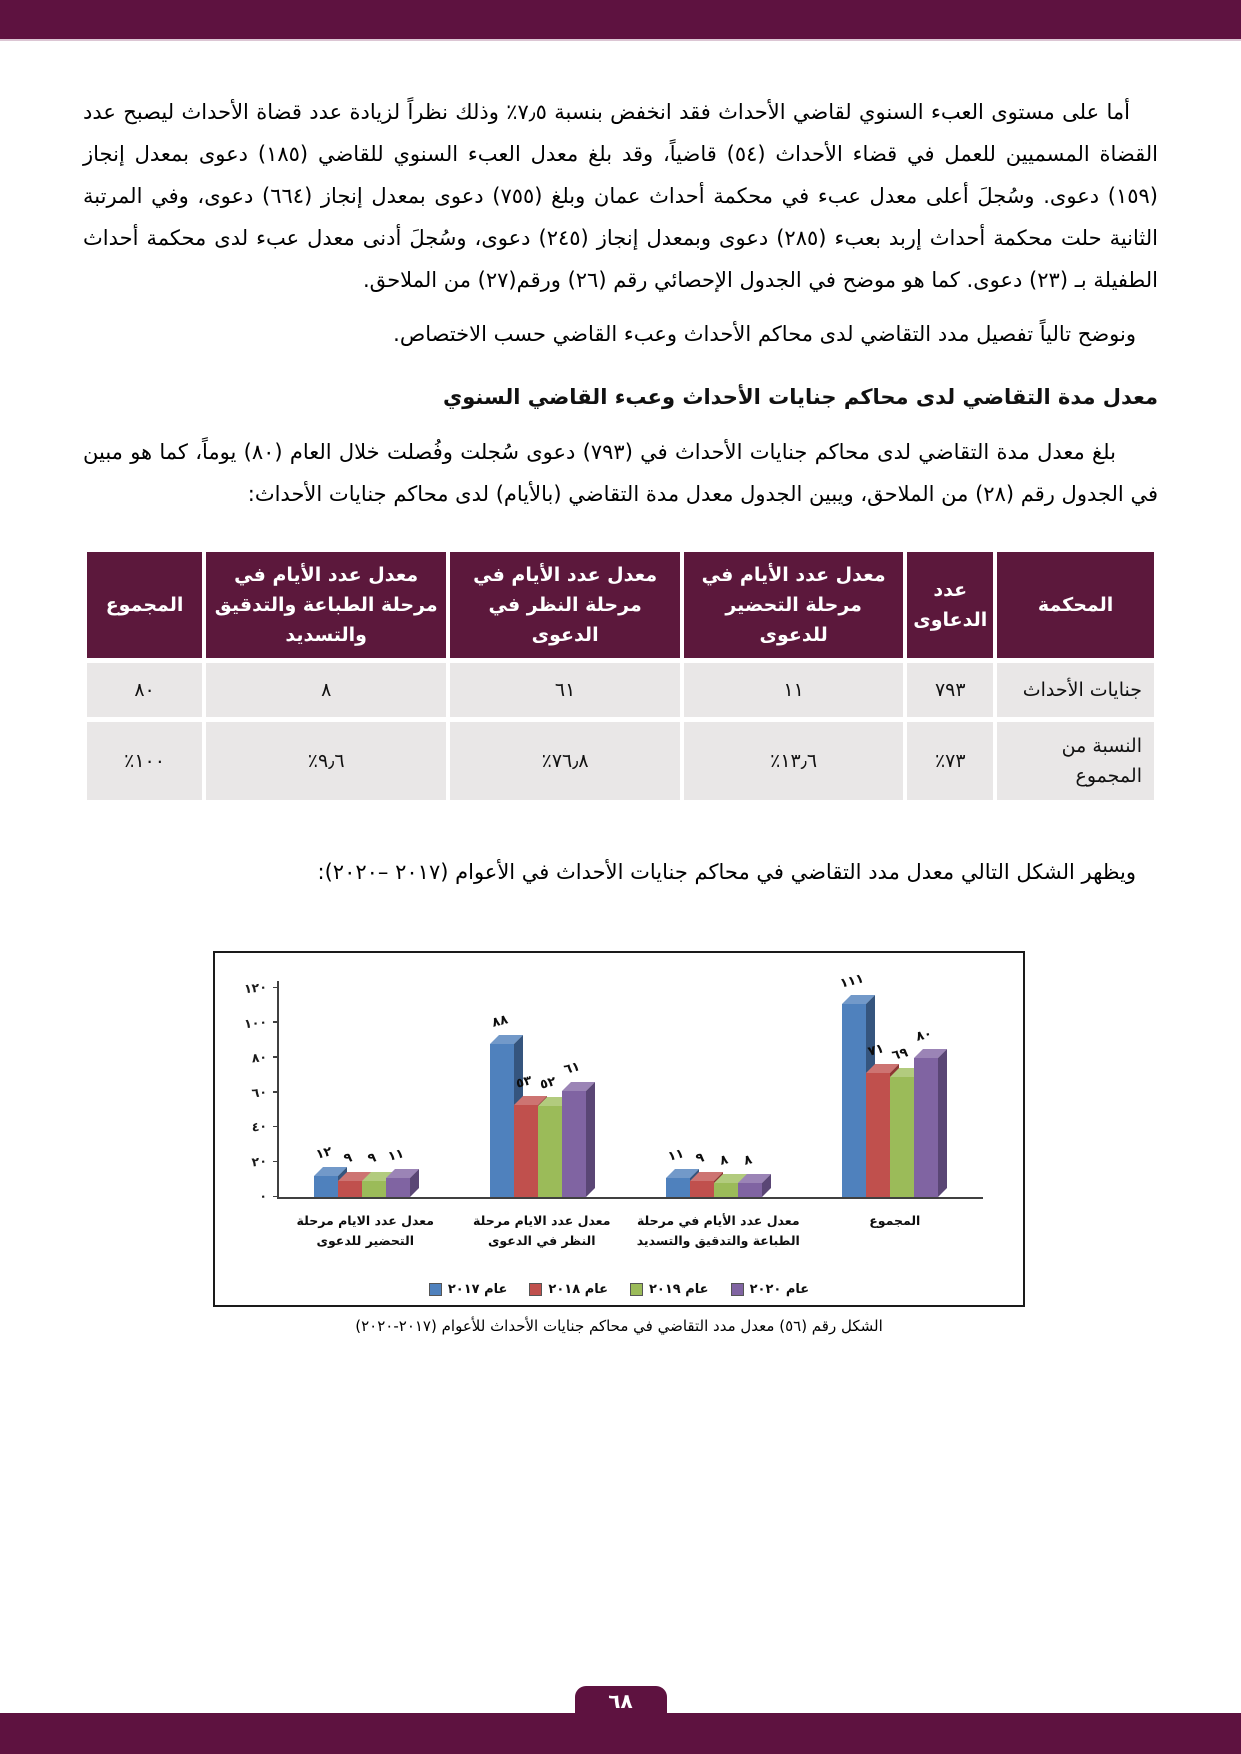 This screenshot has height=1754, width=1241. Describe the element at coordinates (326, 761) in the screenshot. I see `table-cell: ٩٫٦٪` at that location.